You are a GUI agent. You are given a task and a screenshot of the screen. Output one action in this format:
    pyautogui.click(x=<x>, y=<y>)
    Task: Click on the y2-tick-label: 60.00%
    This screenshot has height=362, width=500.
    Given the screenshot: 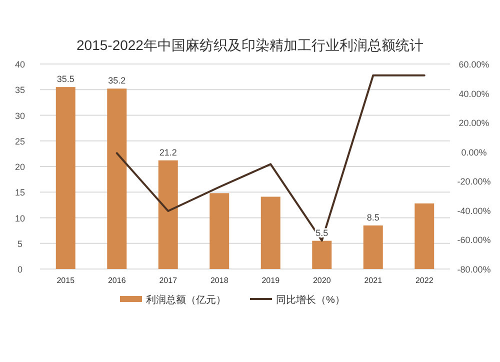 What is the action you would take?
    pyautogui.click(x=474, y=65)
    